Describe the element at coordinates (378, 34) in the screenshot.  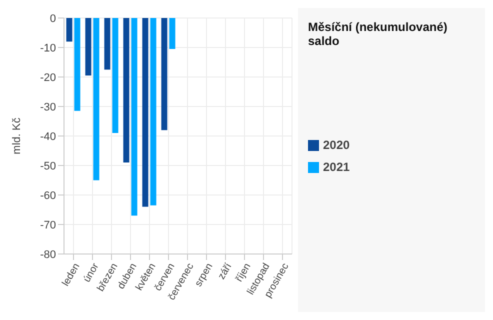
I see `text: Měsíční (nekumulované) saldo` at that location.